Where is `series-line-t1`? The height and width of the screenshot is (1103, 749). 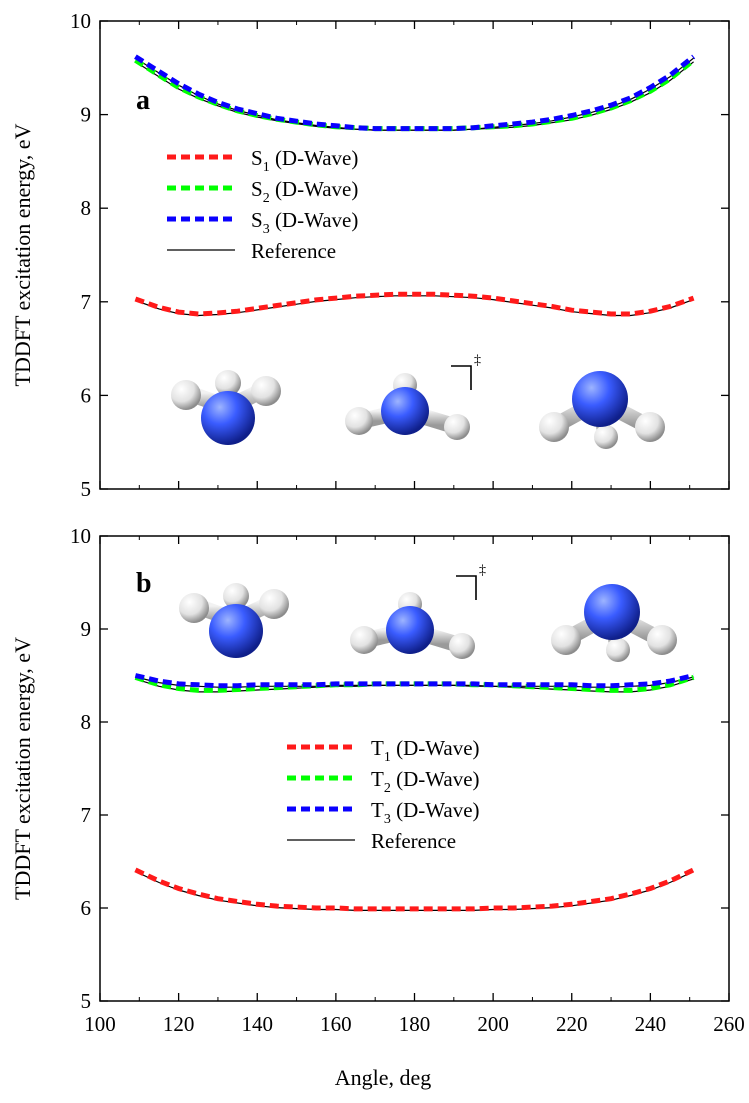 series-line-t1 is located at coordinates (414, 889).